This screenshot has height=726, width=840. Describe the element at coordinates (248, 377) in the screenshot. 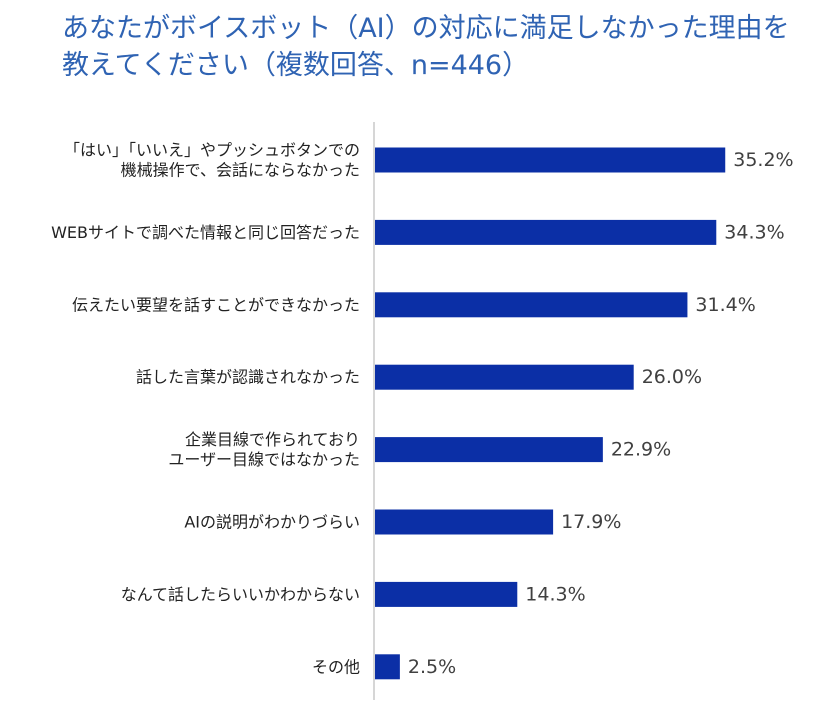

I see `category-label-4-line-1: 話した言葉が認識されなかった` at that location.